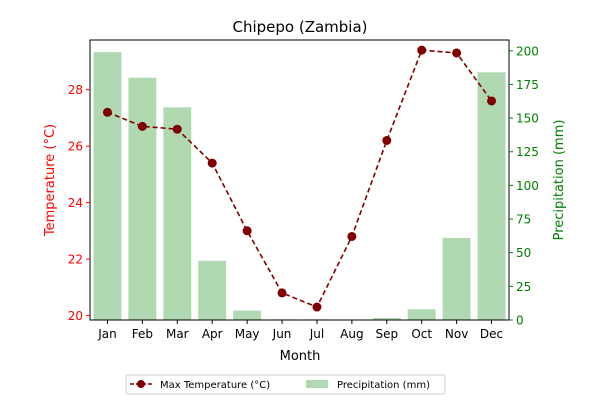 The width and height of the screenshot is (600, 400). I want to click on temperature-point-aug, so click(352, 236).